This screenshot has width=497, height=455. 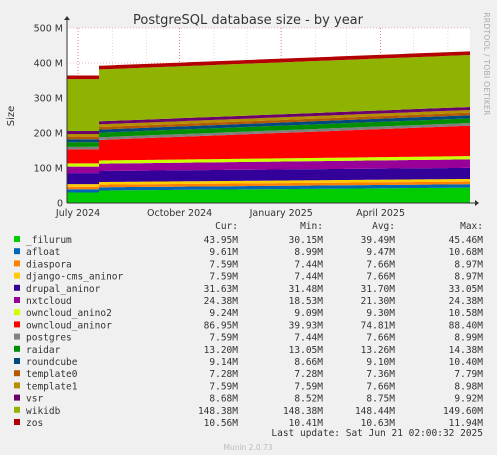 What do you see at coordinates (77, 213) in the screenshot?
I see `x-tick-label: July 2024` at bounding box center [77, 213].